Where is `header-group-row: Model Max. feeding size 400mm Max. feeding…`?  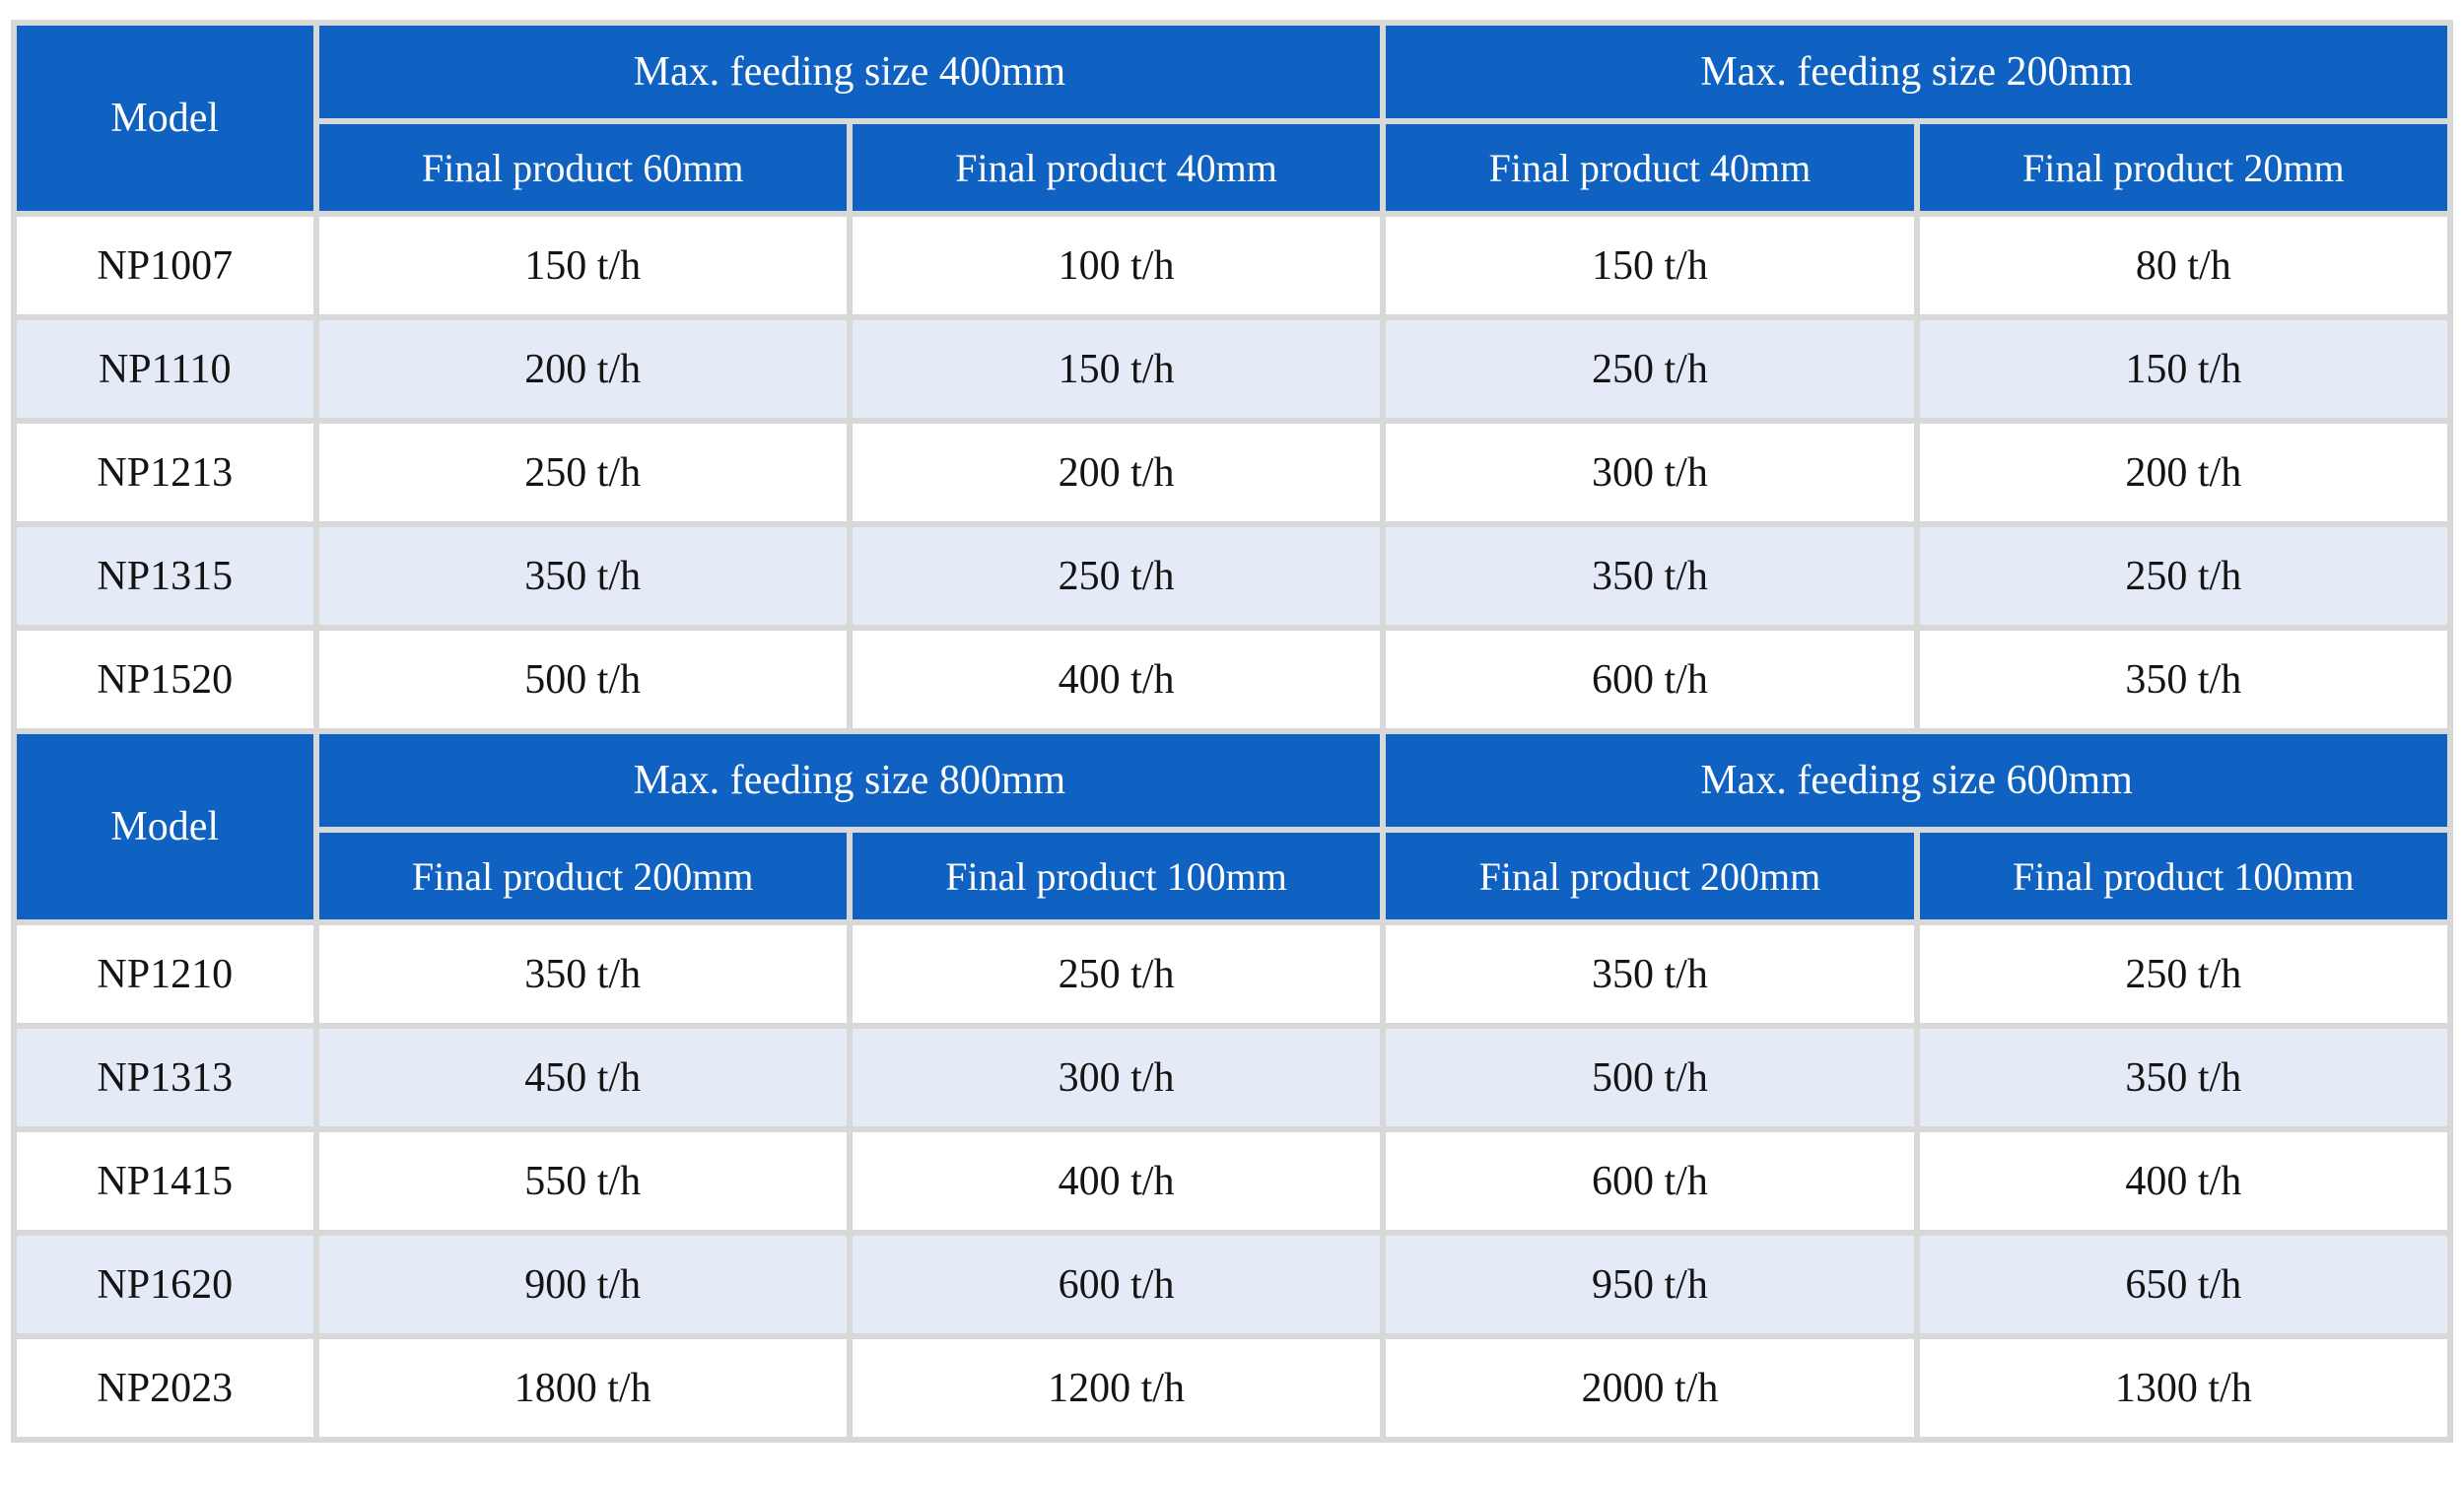 header-group-row: Model Max. feeding size 400mm Max. feeding… is located at coordinates (1232, 118).